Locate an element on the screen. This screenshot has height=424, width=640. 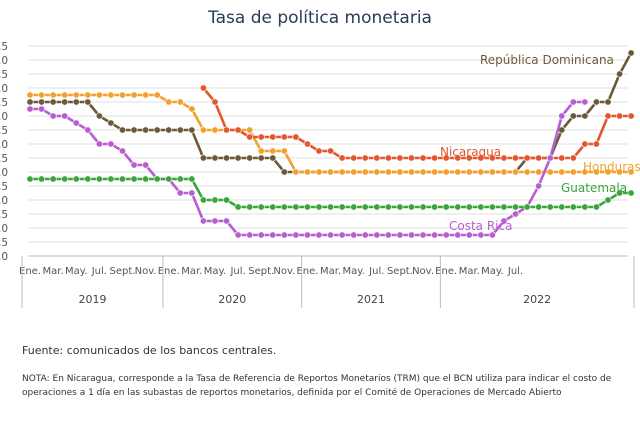
x-tick-label: Sept. is located at coordinates (123, 271).